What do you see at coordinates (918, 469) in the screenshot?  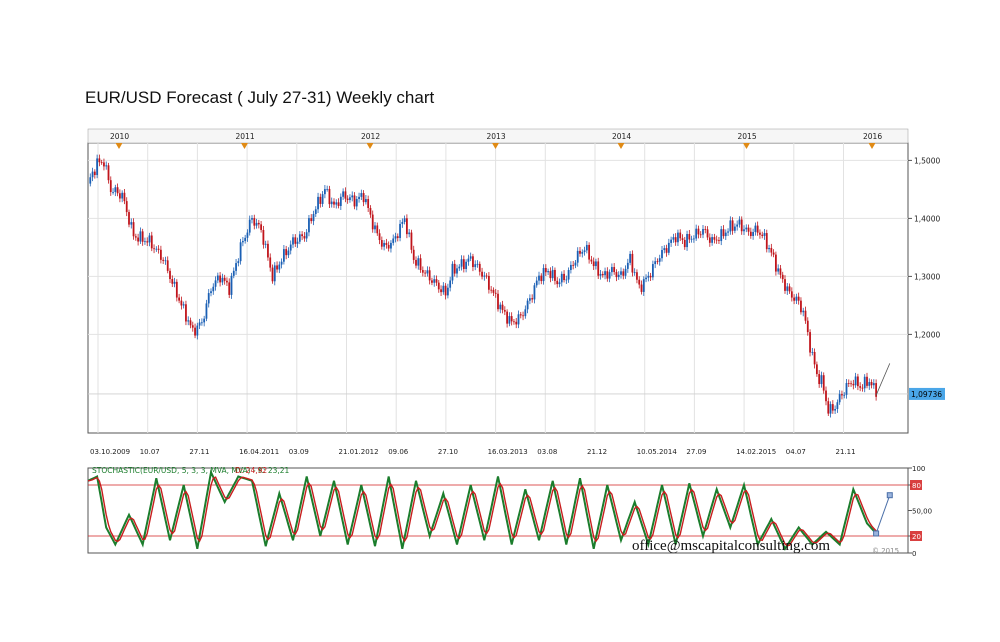 I see `stochastic-tick-label: 100` at bounding box center [918, 469].